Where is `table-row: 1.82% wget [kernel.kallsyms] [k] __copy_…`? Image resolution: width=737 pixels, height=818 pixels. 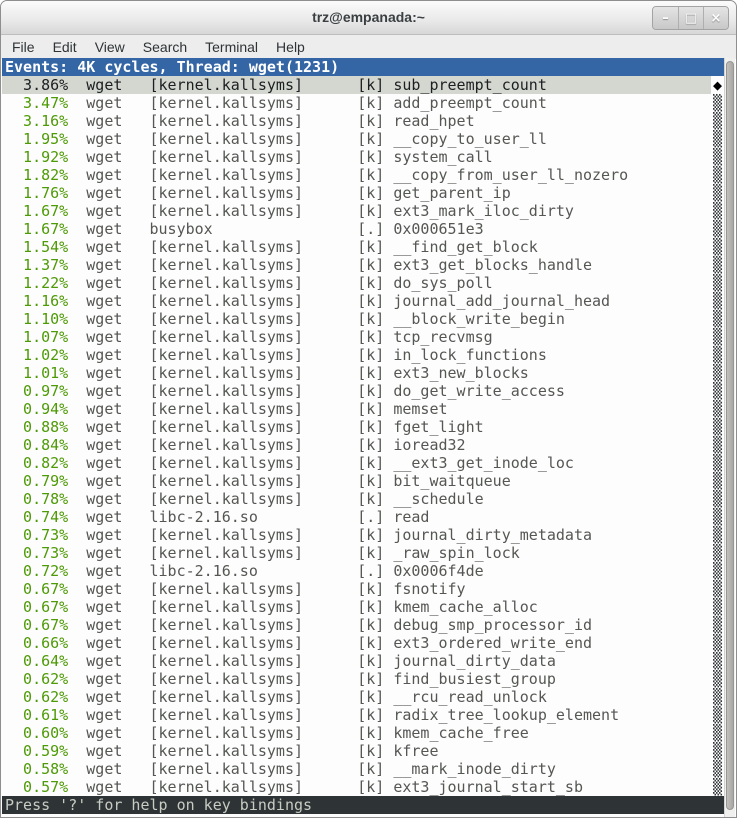 table-row: 1.82% wget [kernel.kallsyms] [k] __copy_… is located at coordinates (363, 175).